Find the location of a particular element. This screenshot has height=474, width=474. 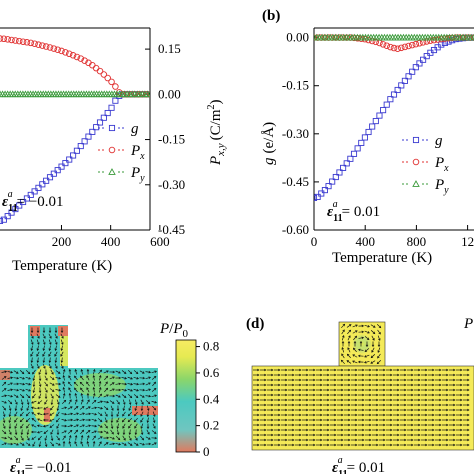

panel-d-map-body is located at coordinates (362, 408).